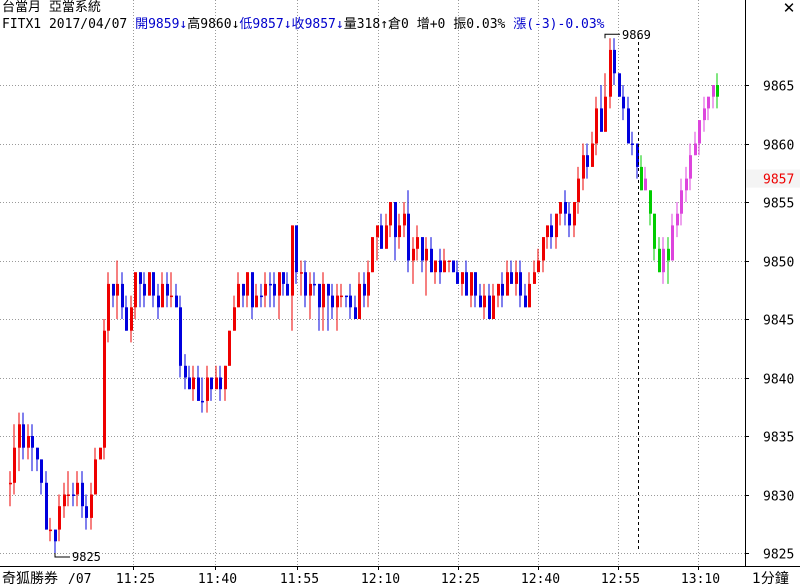 The image size is (800, 588). Describe the element at coordinates (636, 35) in the screenshot. I see `max-label: 9869` at that location.